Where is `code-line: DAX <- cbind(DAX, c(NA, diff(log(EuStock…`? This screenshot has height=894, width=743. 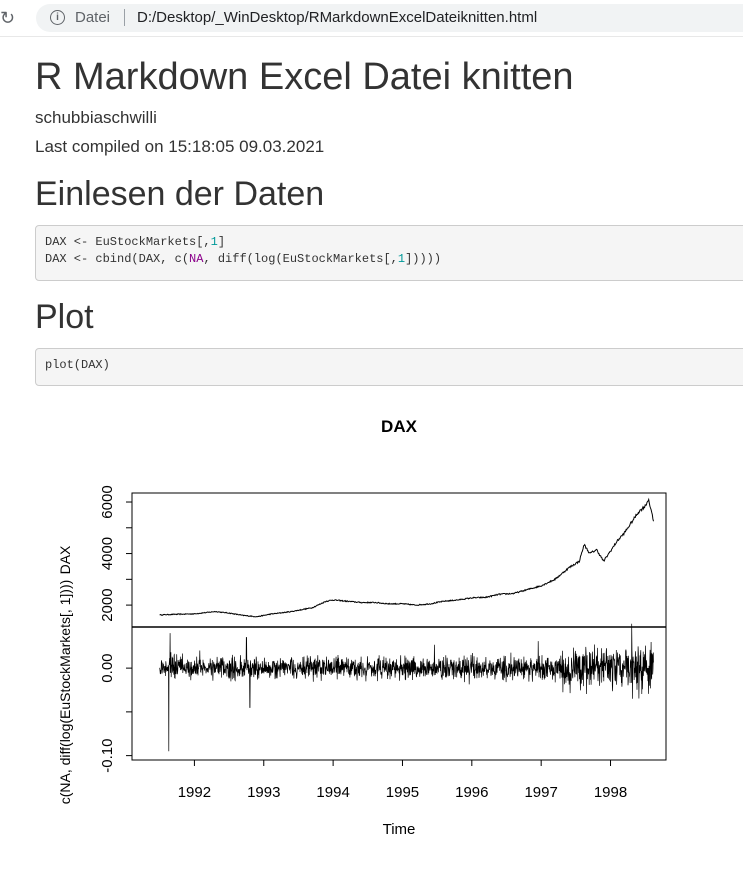
code-line: DAX <- cbind(DAX, c(NA, diff(log(EuStock… is located at coordinates (243, 259).